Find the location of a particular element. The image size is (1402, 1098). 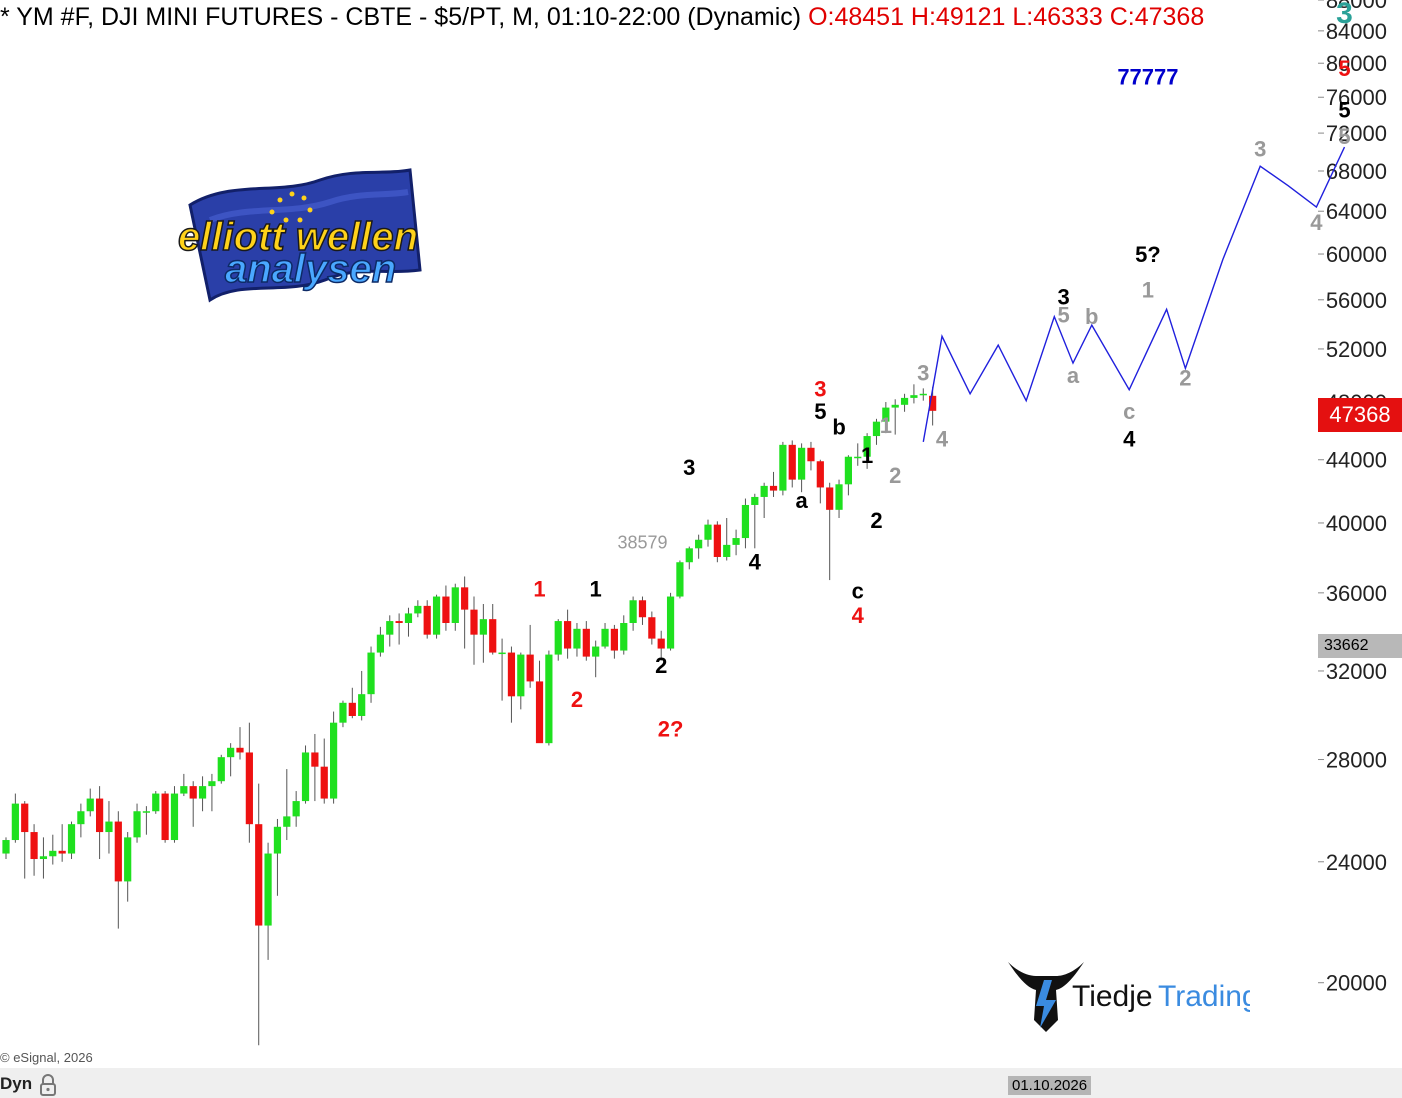

dynamic-session-label: Dyn is located at coordinates (16, 1083).